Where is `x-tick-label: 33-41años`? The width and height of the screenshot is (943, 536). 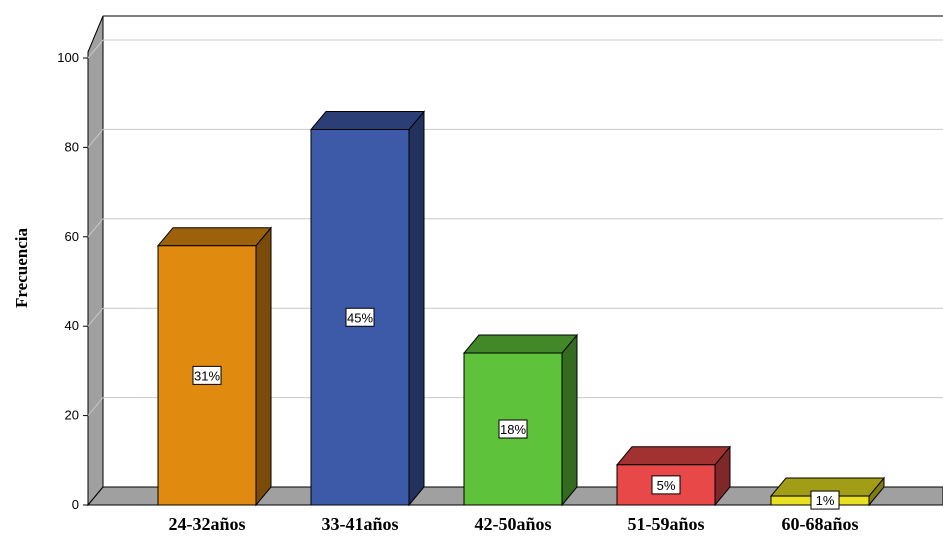 x-tick-label: 33-41años is located at coordinates (359, 524).